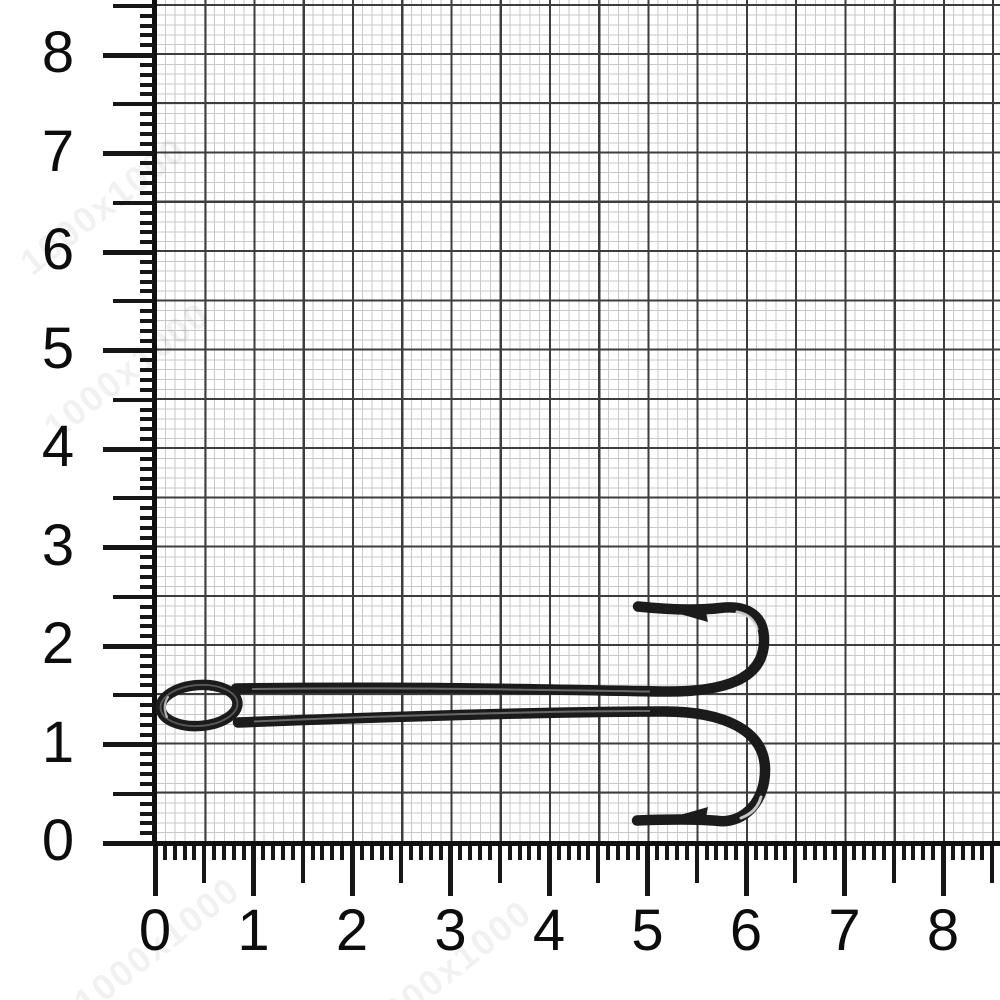 The width and height of the screenshot is (1000, 1000). What do you see at coordinates (58, 545) in the screenshot?
I see `y-axis-number: 3` at bounding box center [58, 545].